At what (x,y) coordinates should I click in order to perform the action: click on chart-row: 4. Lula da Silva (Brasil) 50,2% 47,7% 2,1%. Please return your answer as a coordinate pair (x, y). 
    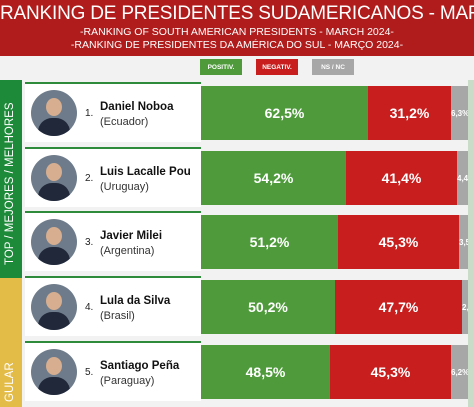
    Looking at the image, I should click on (248, 306).